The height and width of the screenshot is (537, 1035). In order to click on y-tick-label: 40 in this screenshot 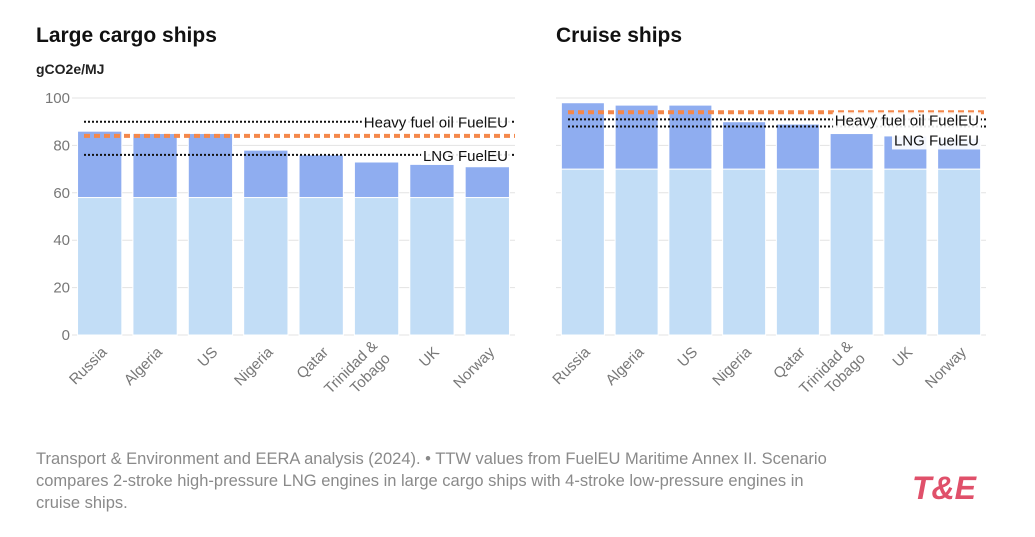, I will do `click(61, 240)`.